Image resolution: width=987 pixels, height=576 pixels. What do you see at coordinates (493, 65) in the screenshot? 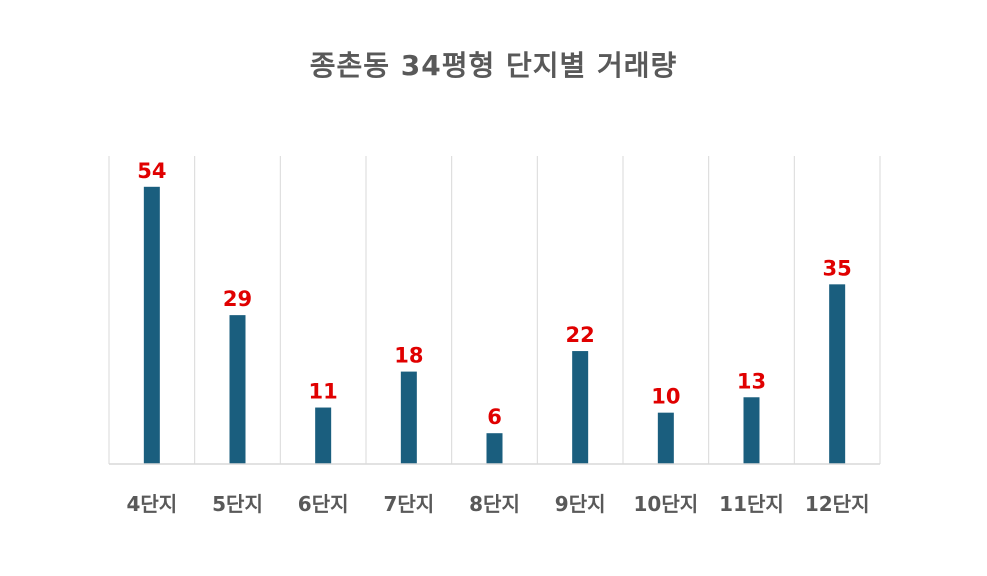
I see `chart-title: 종촌동 34평형 단지별 거래량` at bounding box center [493, 65].